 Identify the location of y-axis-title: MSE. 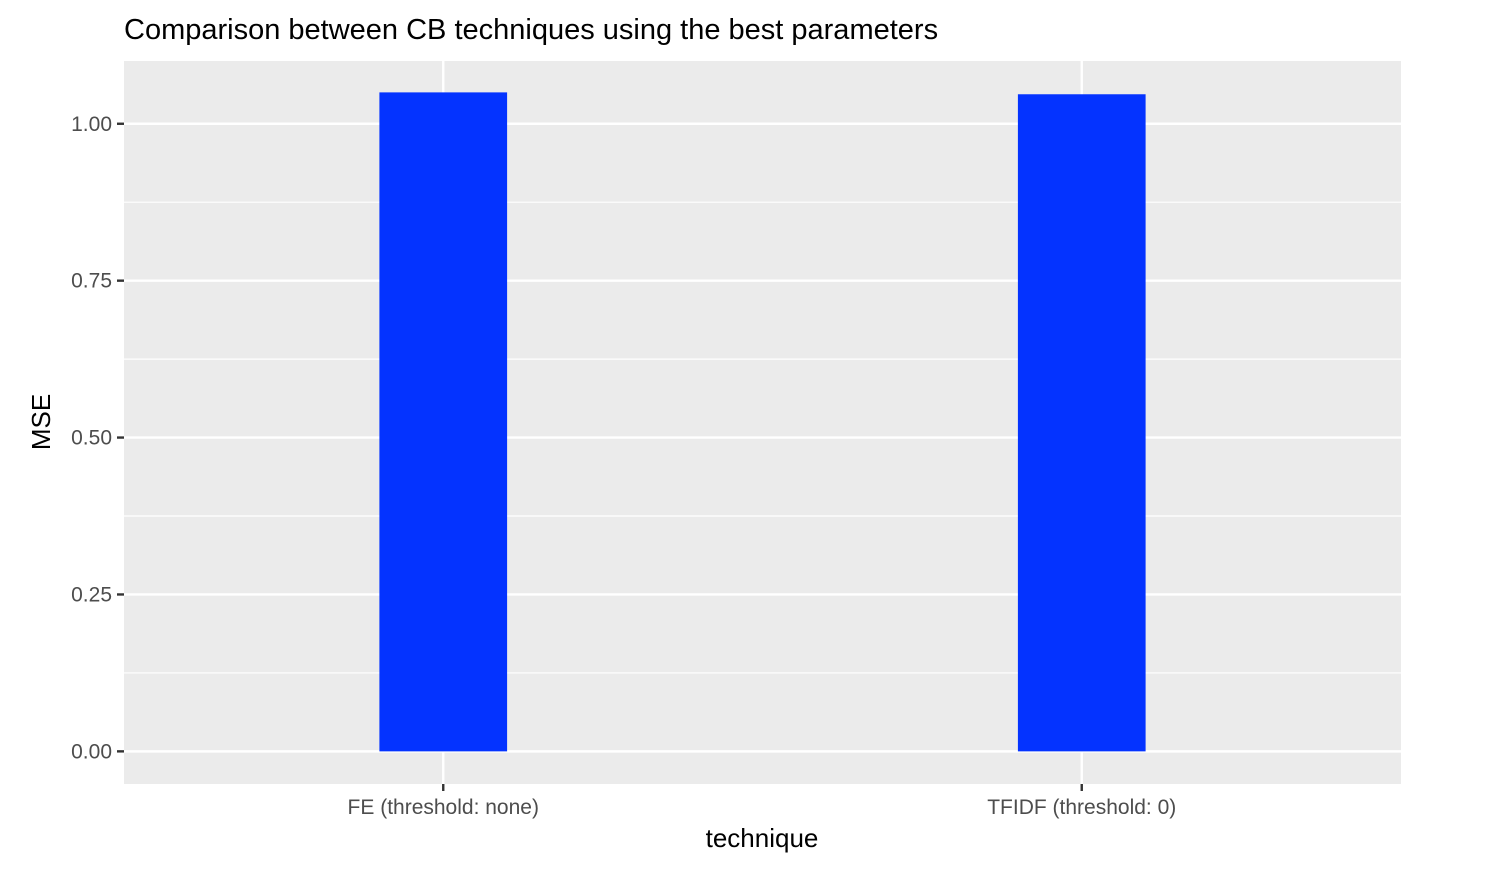
(41, 422).